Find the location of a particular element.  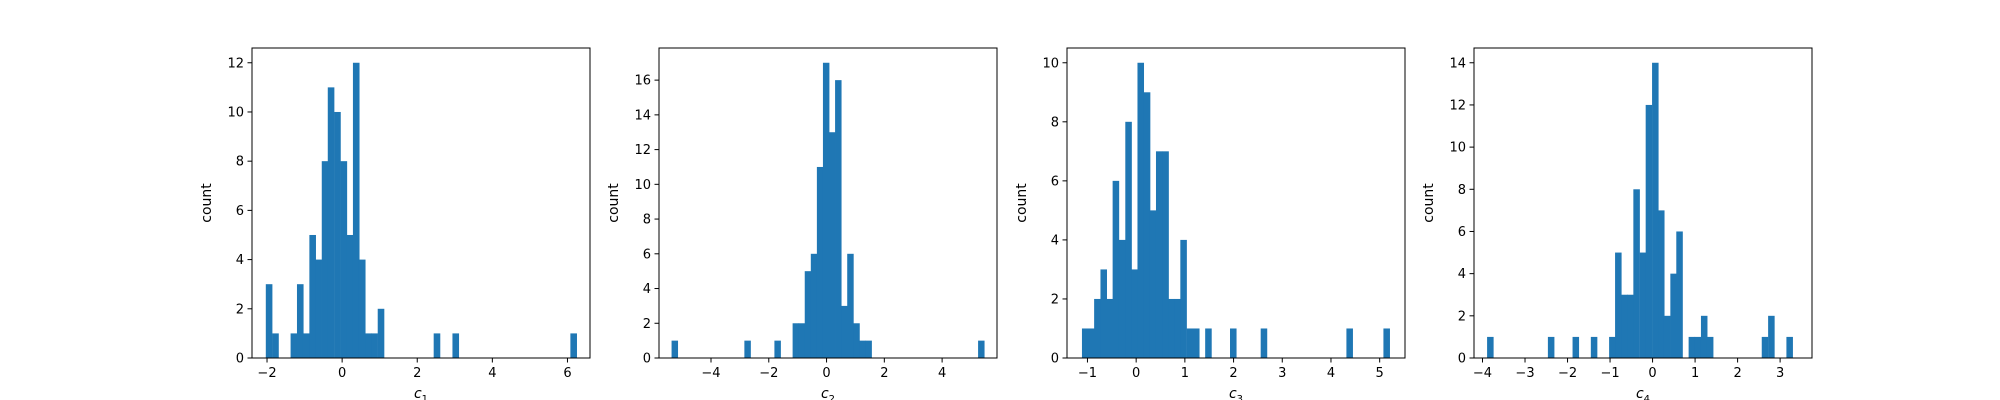

x-tick-label: −3 is located at coordinates (1524, 373).